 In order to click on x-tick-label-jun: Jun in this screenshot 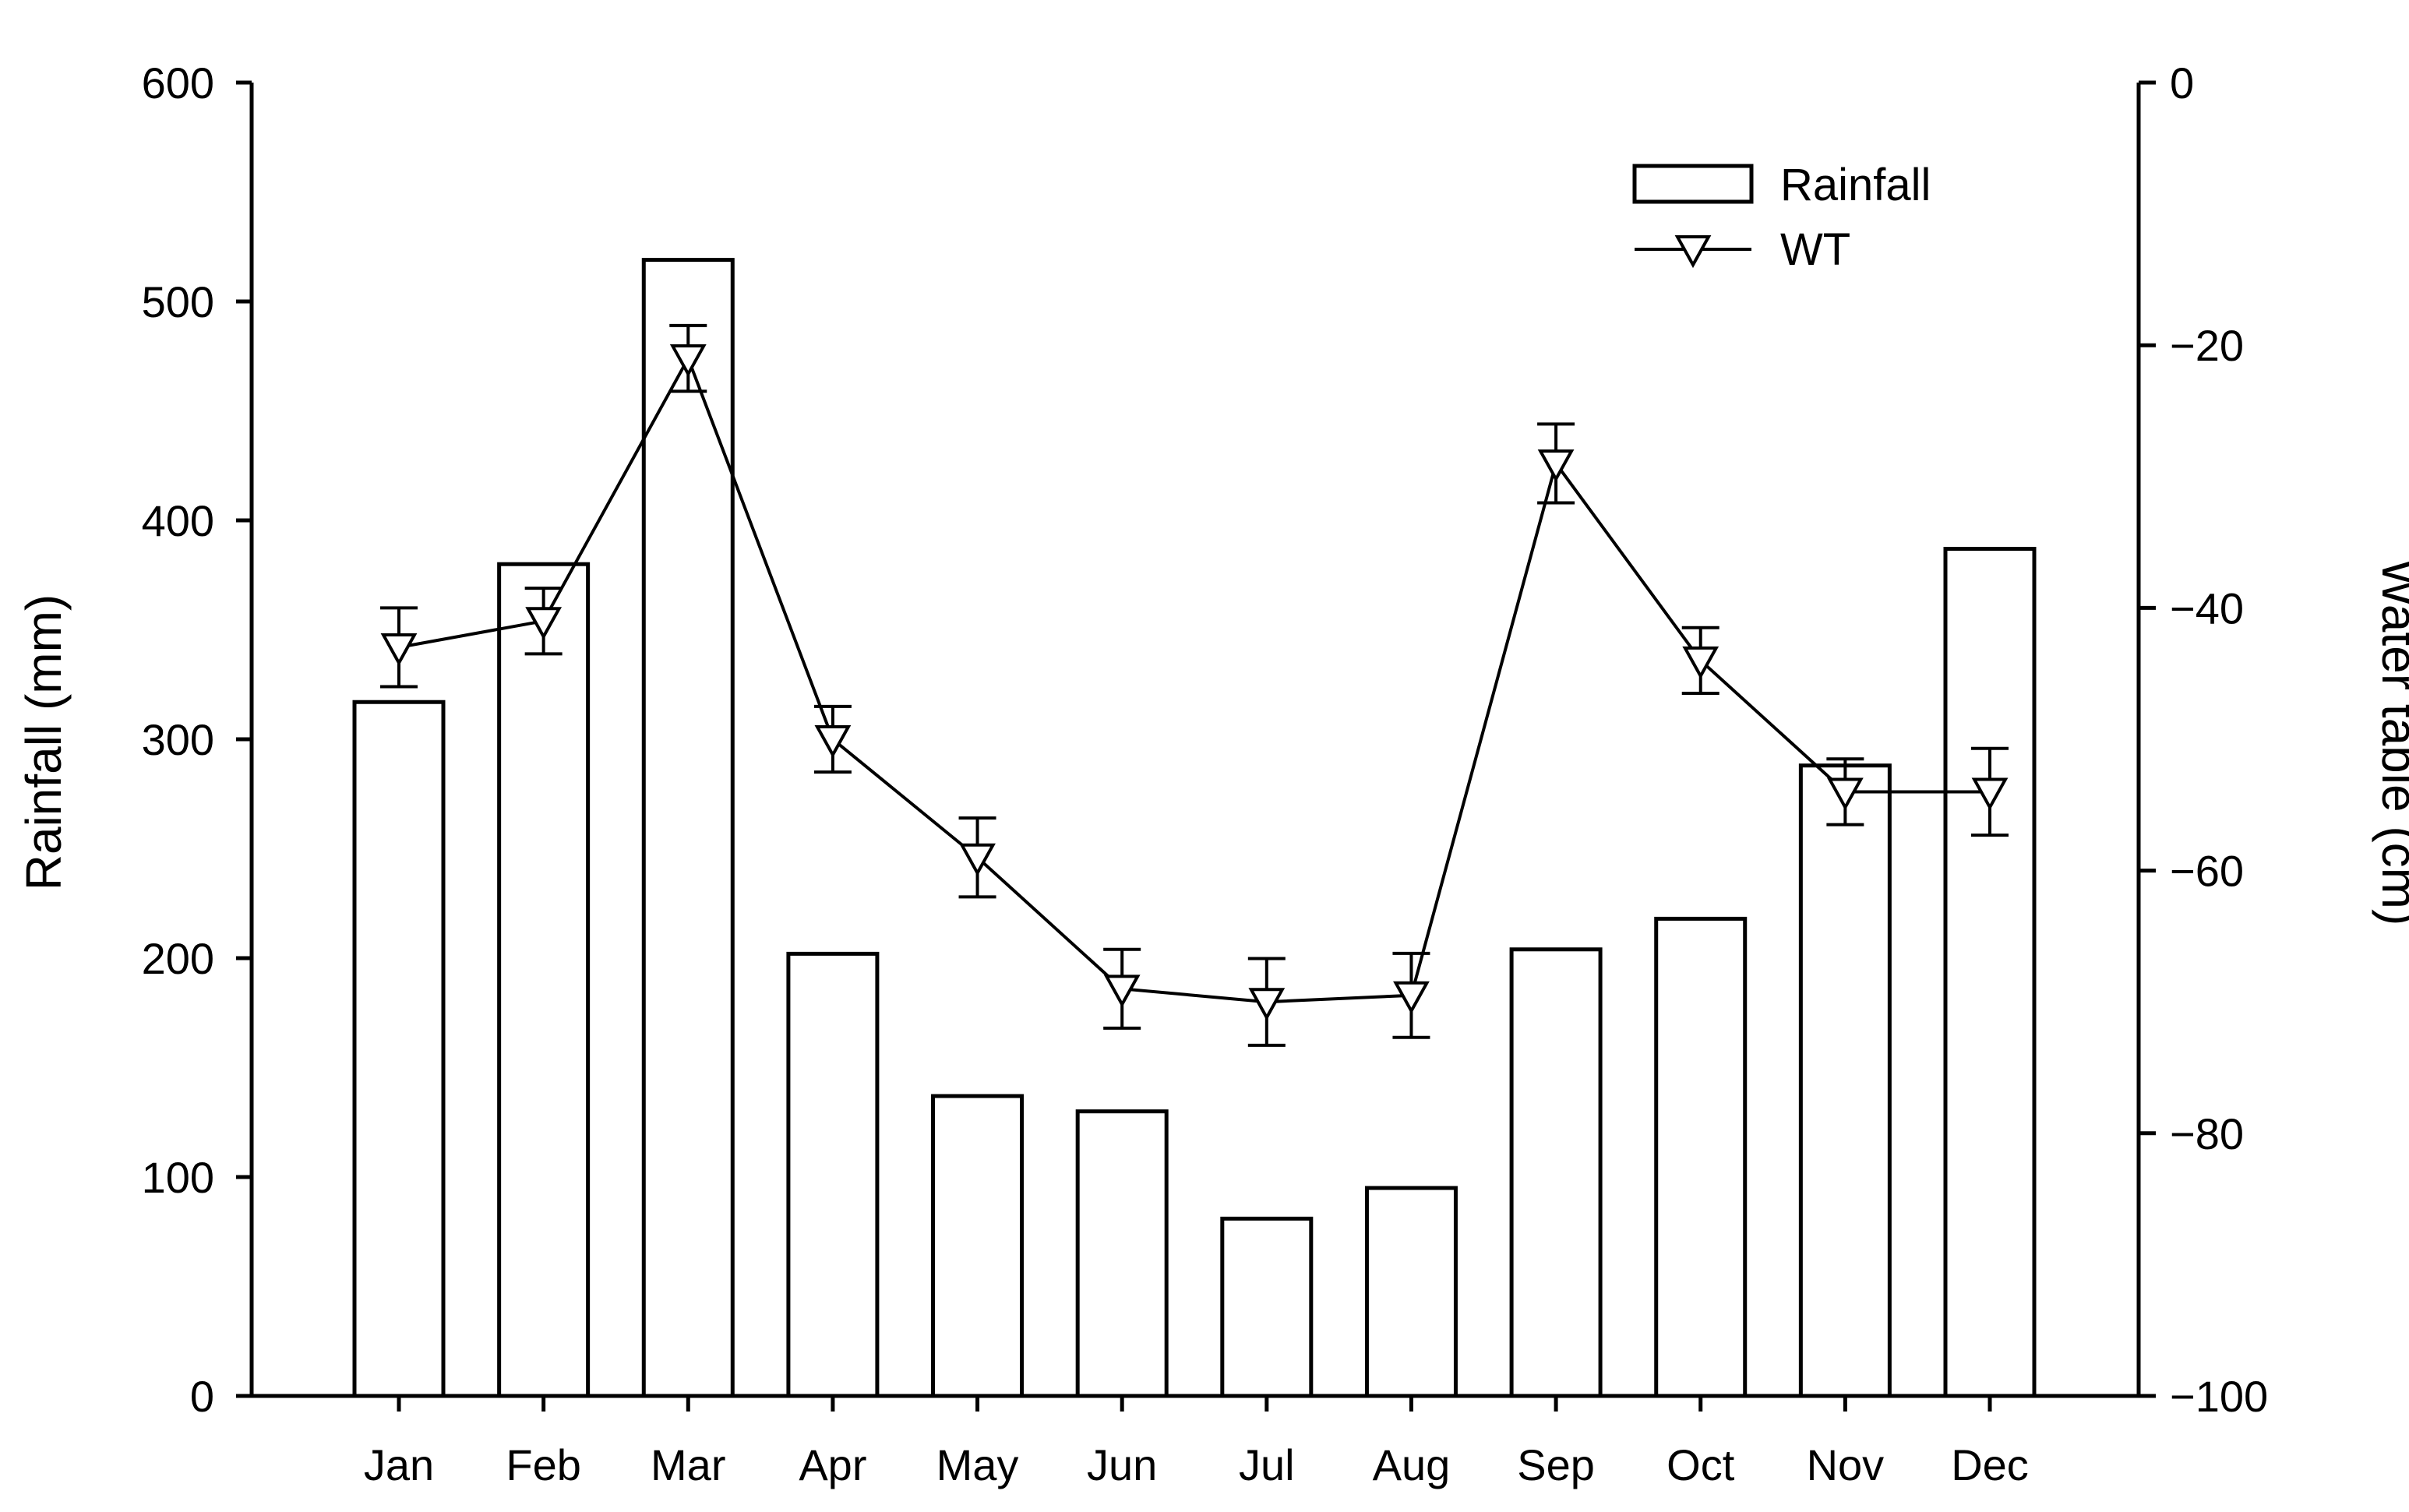, I will do `click(1122, 1465)`.